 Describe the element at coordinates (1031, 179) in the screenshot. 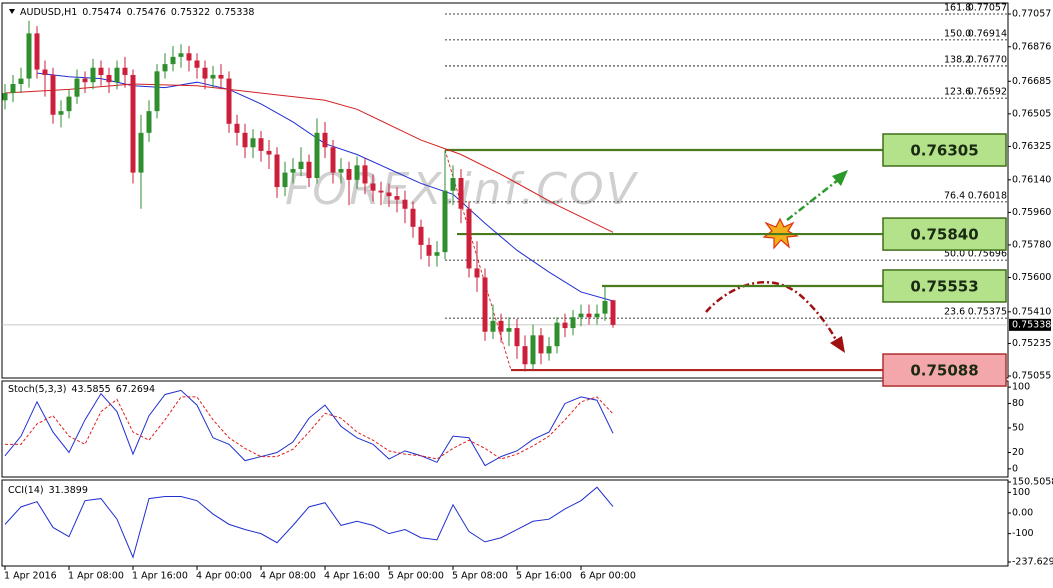

I see `y-tick-label: 0.76140` at that location.